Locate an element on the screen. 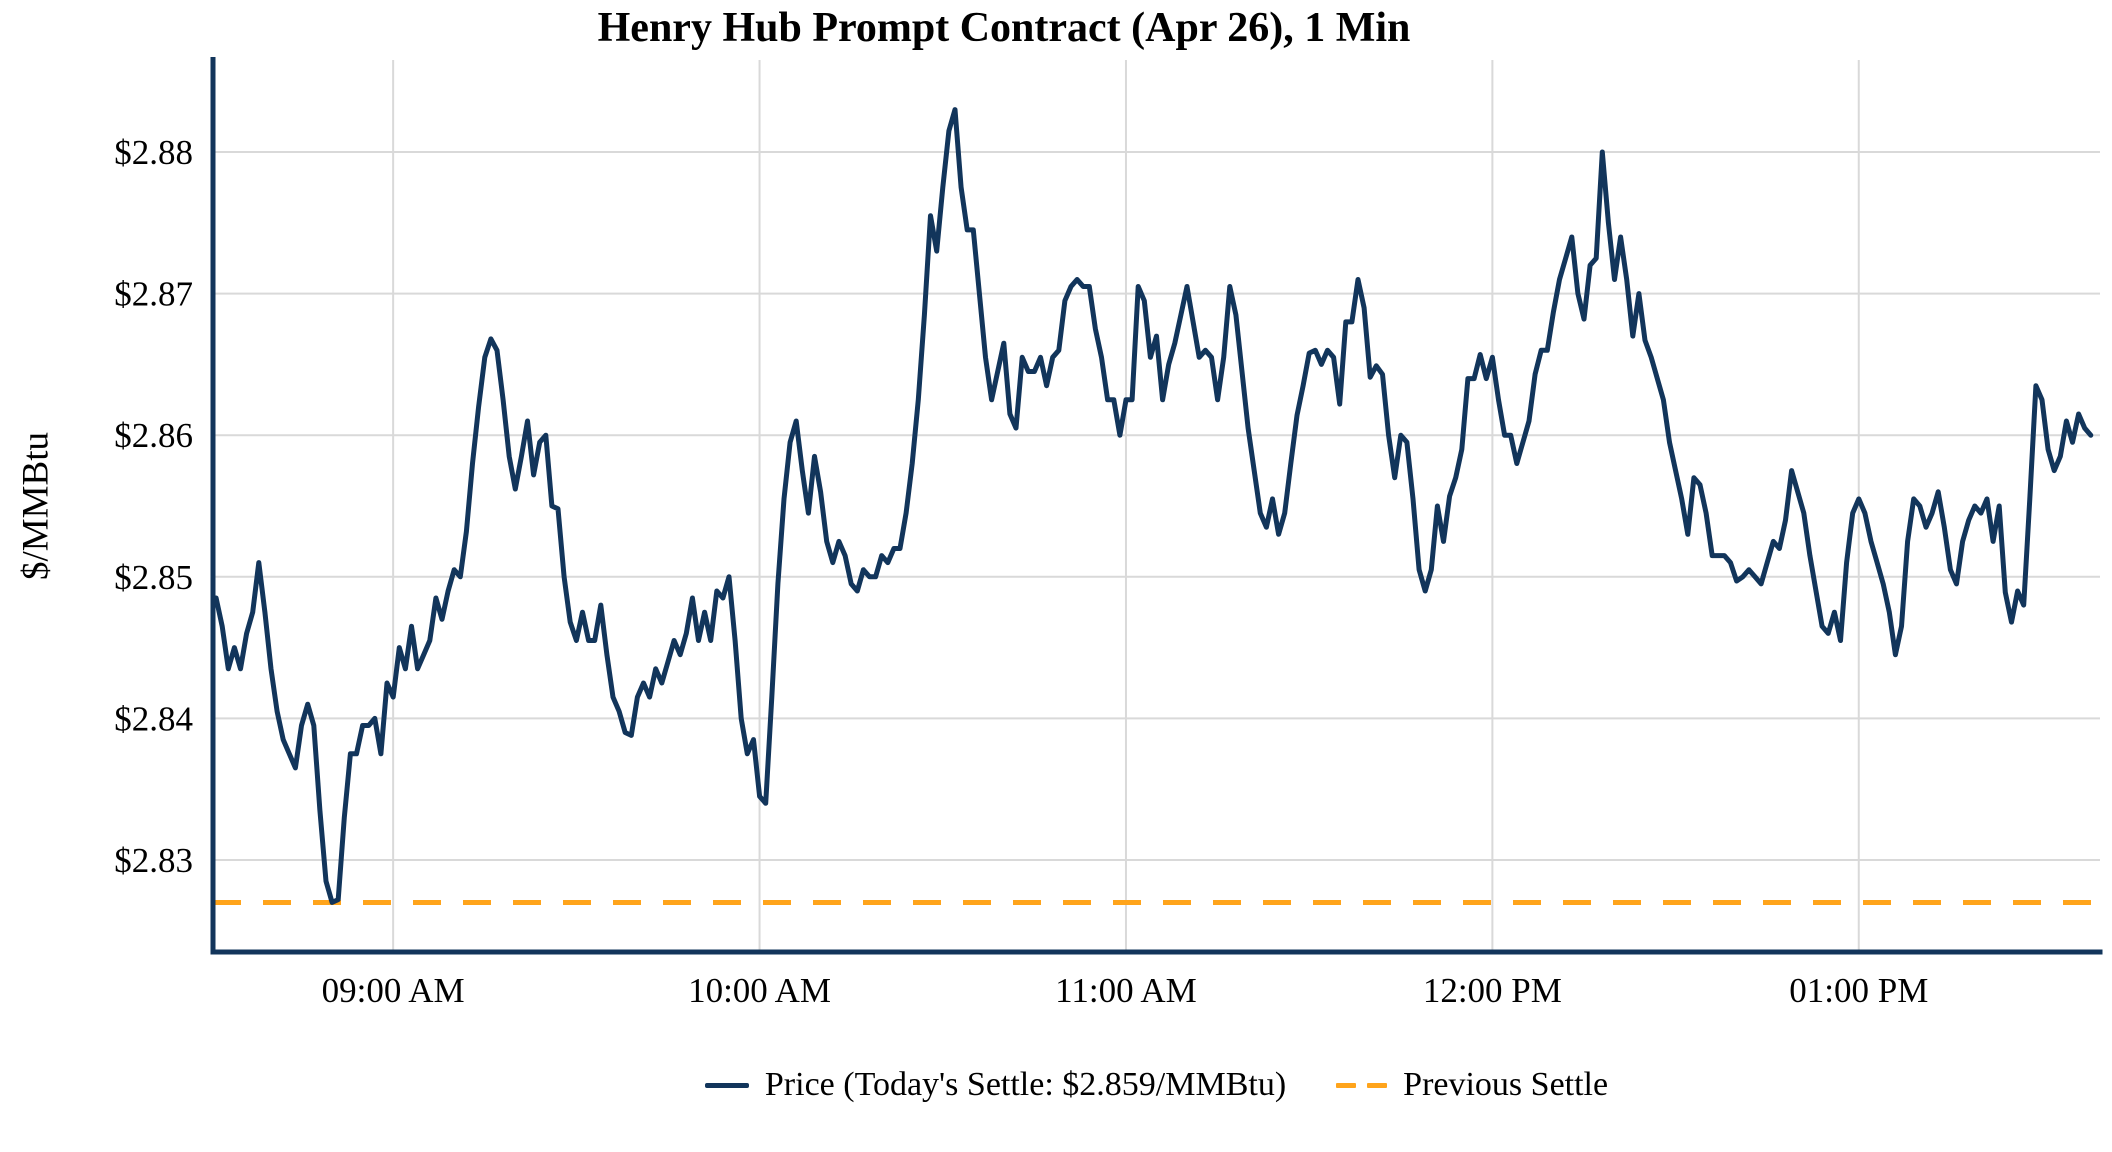 The height and width of the screenshot is (1152, 2112). x-tick-label: 11:00 AM is located at coordinates (1126, 990).